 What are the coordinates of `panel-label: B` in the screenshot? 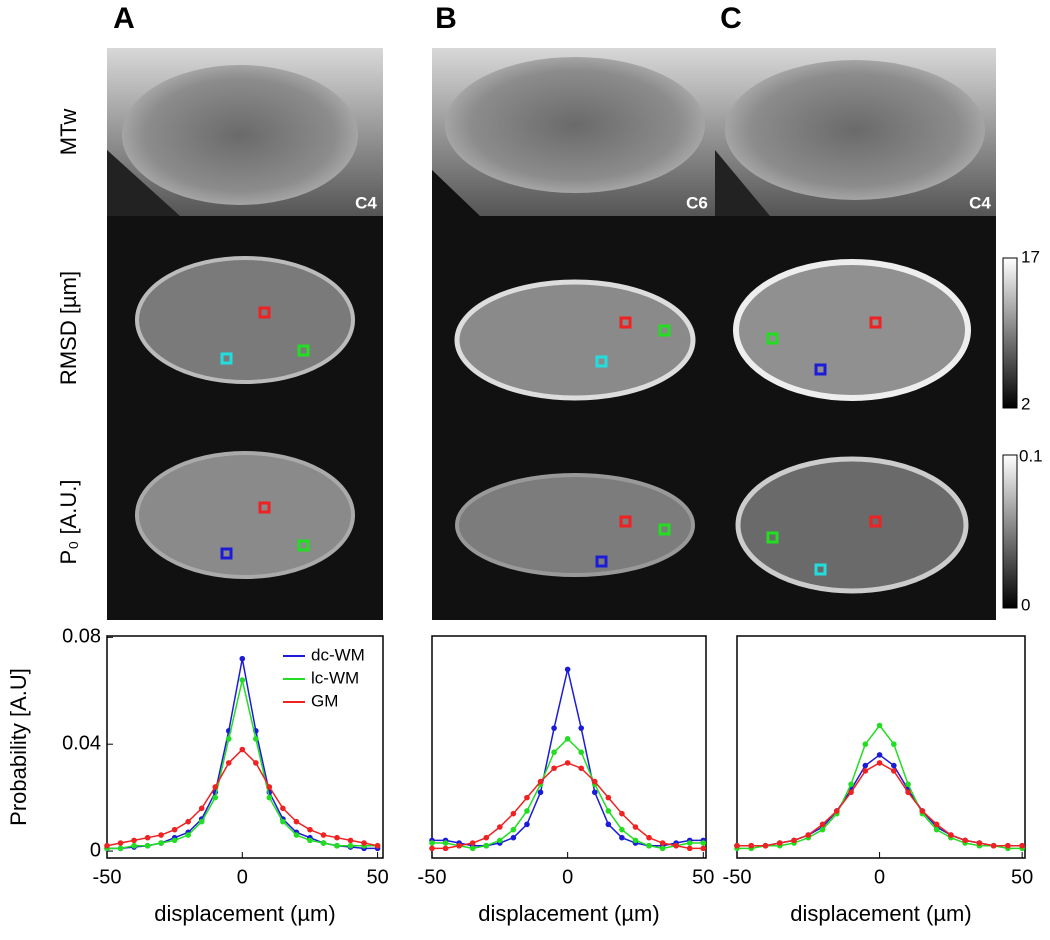 It's located at (446, 18).